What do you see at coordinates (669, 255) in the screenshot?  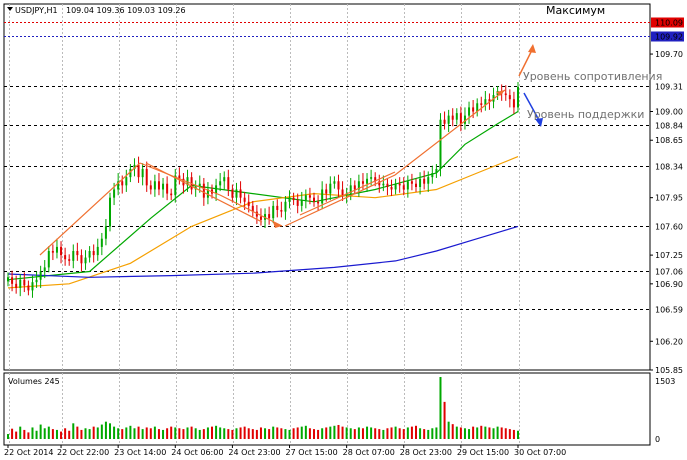 I see `price-tick-label: 107.25` at bounding box center [669, 255].